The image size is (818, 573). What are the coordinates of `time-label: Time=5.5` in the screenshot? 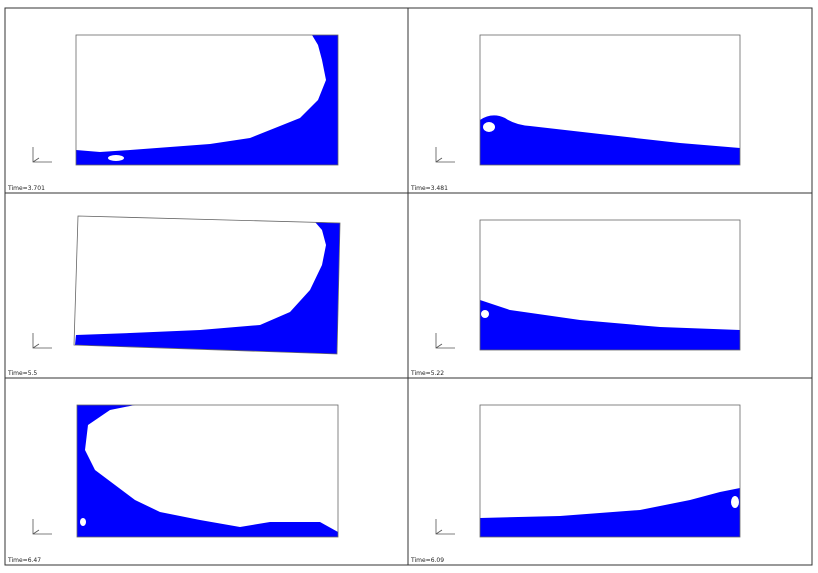 It's located at (22, 373).